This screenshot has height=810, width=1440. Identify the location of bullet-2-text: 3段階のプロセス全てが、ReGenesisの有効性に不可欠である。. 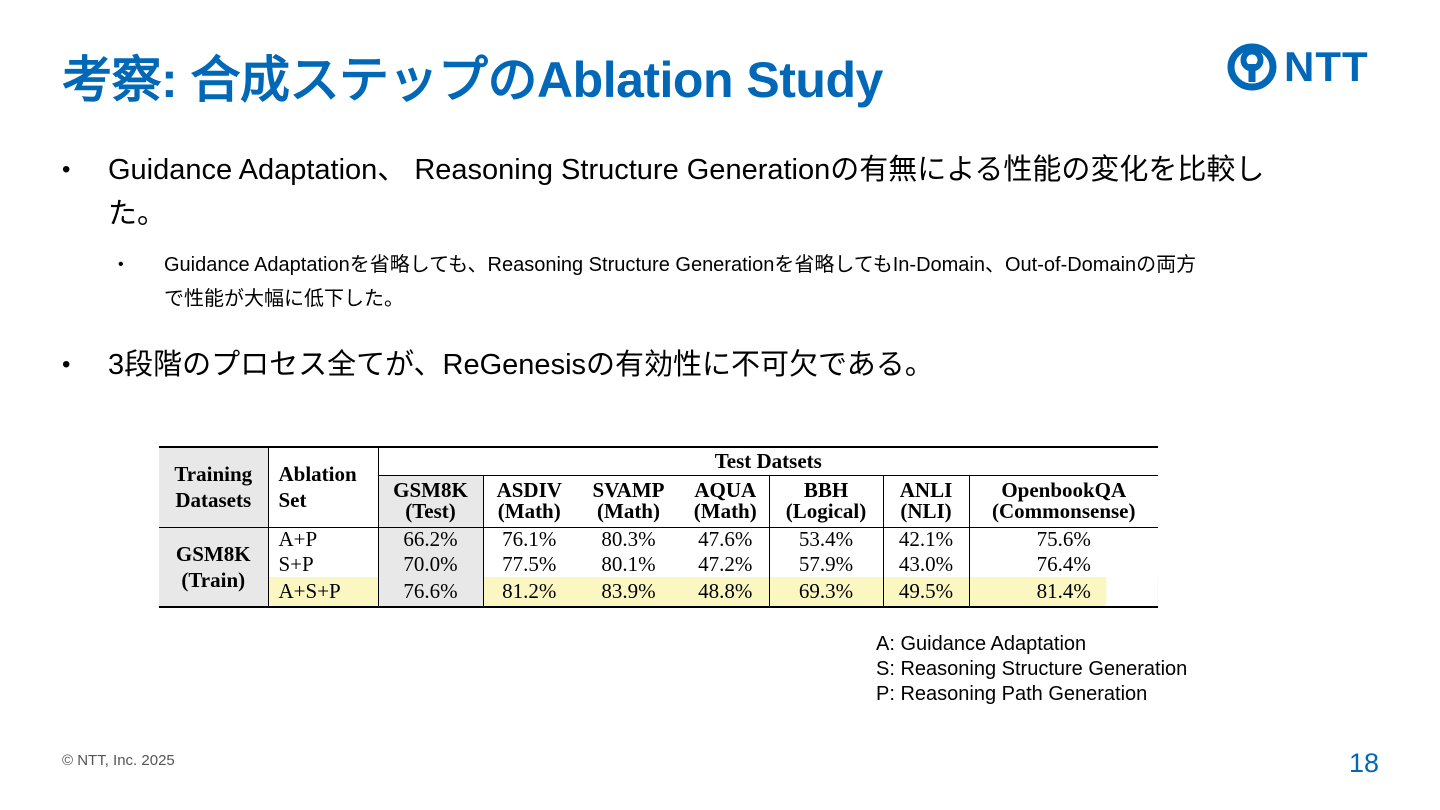
(521, 365).